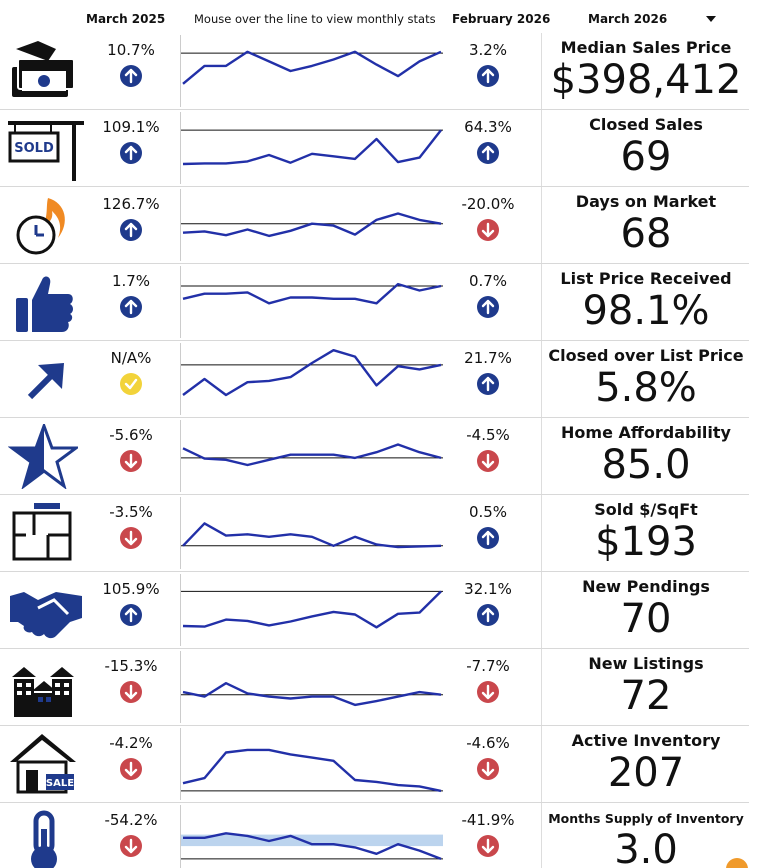 The width and height of the screenshot is (761, 868). What do you see at coordinates (43, 379) in the screenshot?
I see `arrow-up-right-icon` at bounding box center [43, 379].